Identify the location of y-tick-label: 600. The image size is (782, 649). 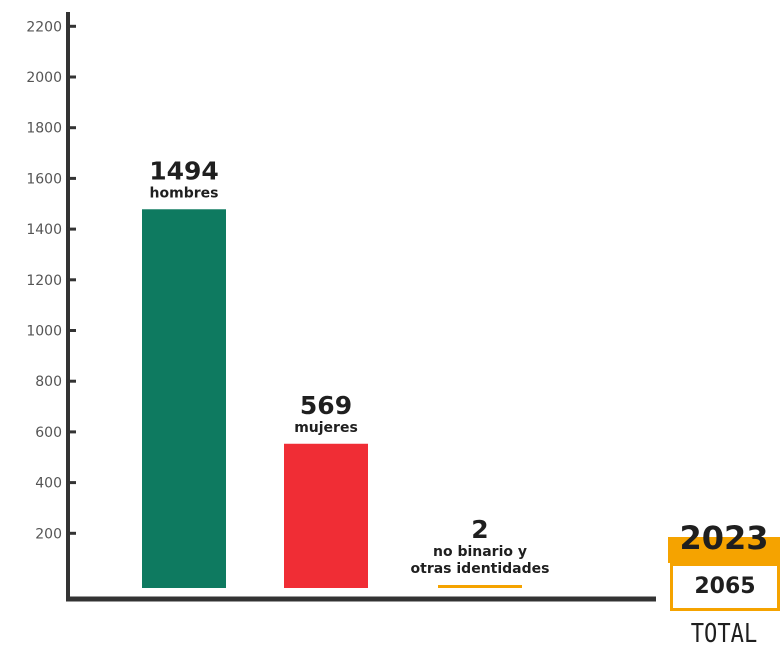
(48, 433).